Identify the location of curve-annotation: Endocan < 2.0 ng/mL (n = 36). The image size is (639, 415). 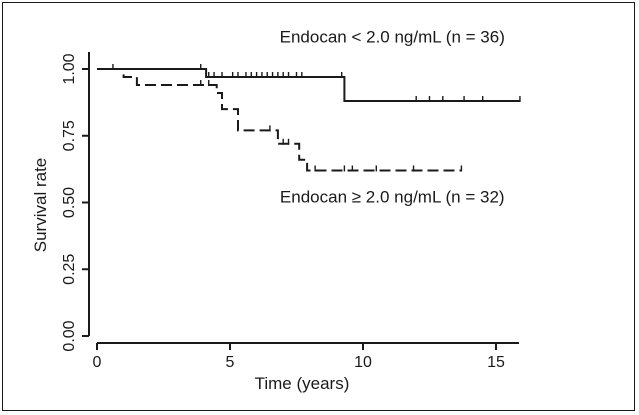
(392, 36).